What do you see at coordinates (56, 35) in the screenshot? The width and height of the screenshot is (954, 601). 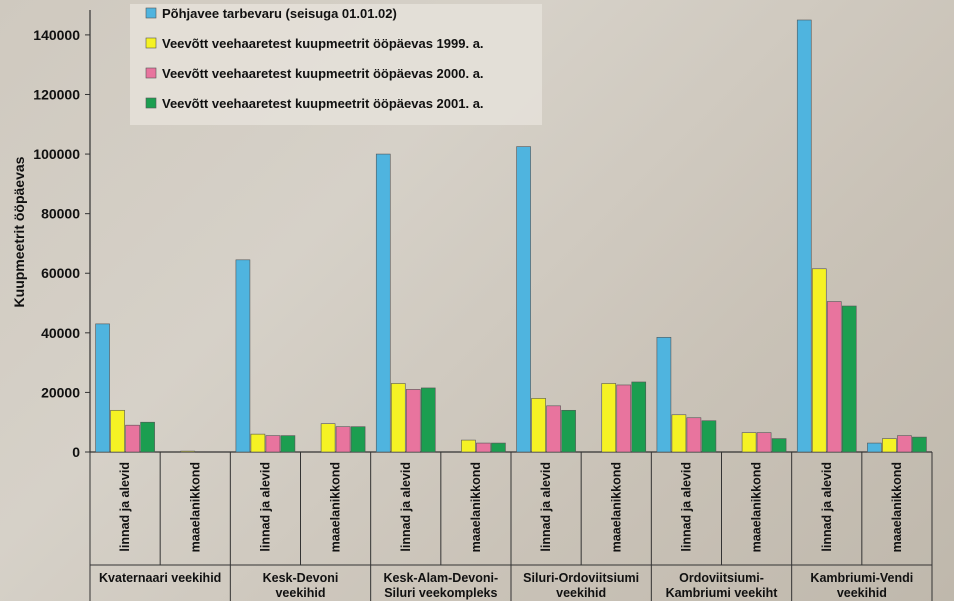 I see `y-tick-label: 140000` at bounding box center [56, 35].